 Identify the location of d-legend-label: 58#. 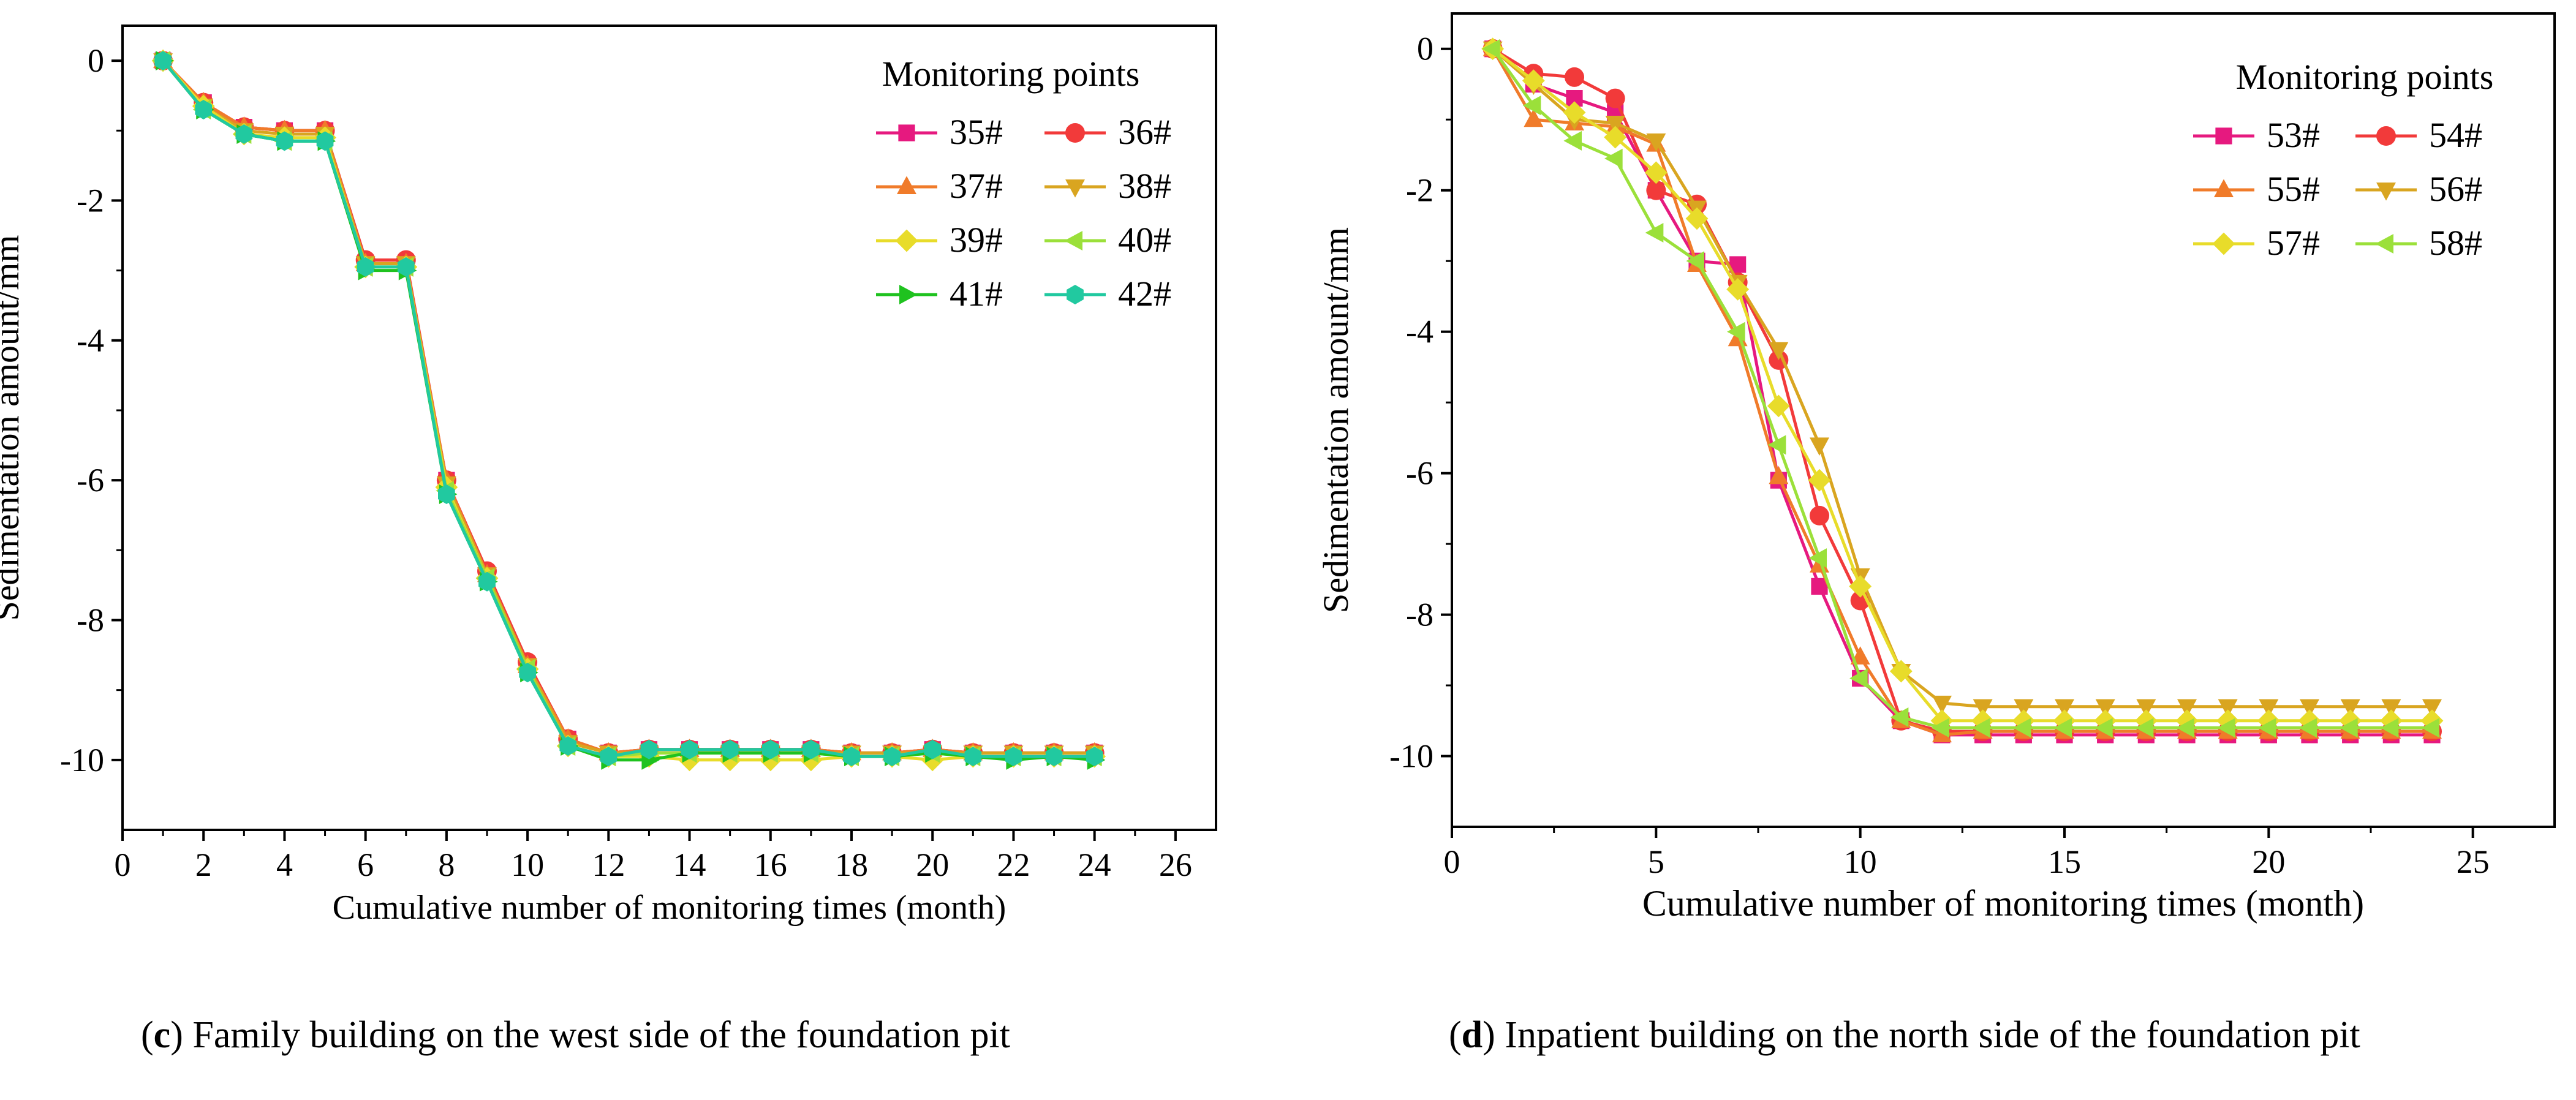
(2455, 243).